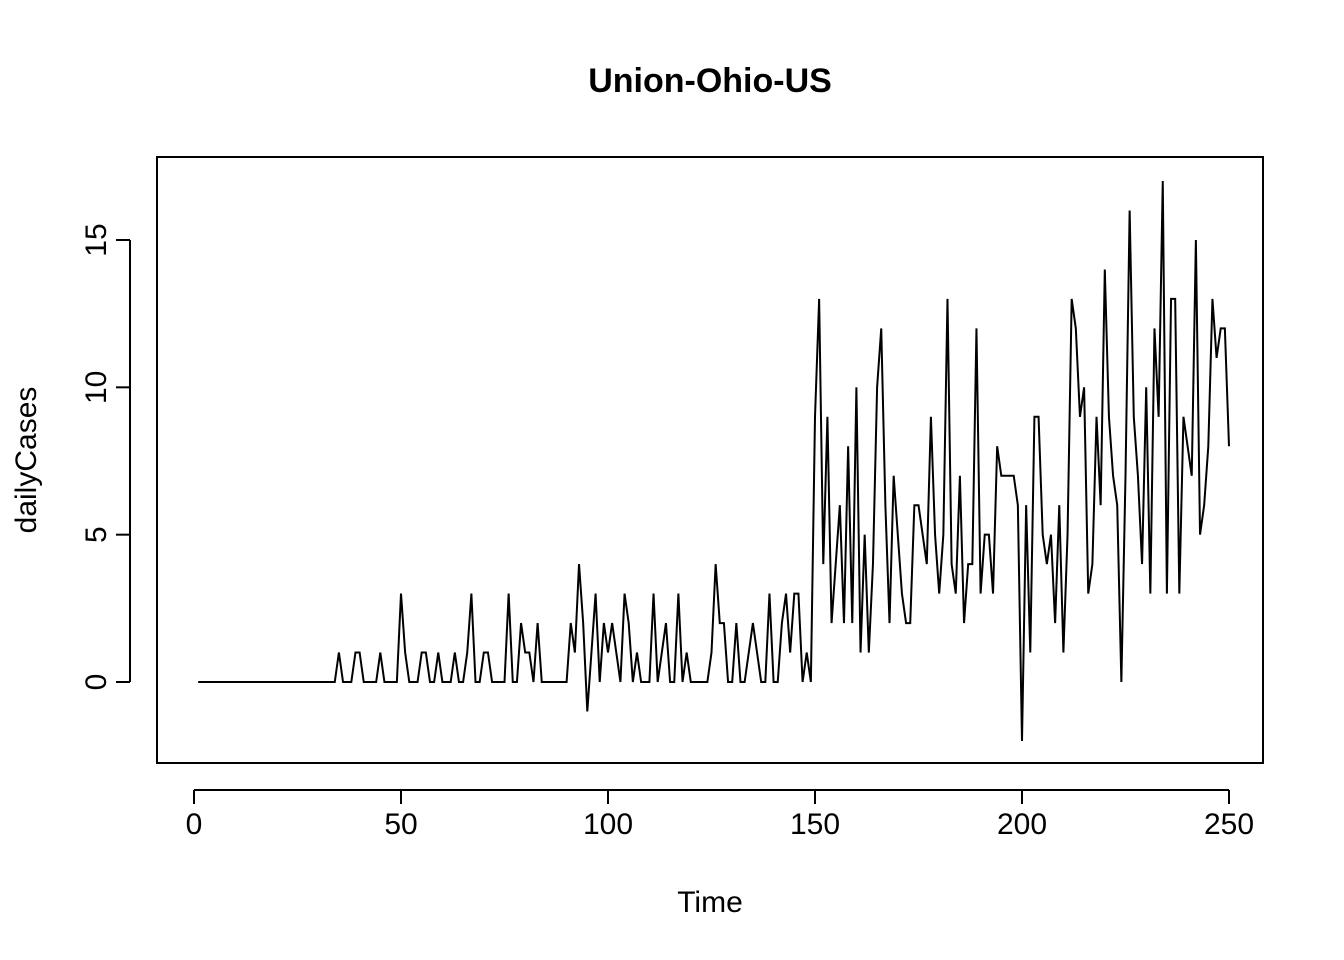 The image size is (1344, 960). What do you see at coordinates (96, 239) in the screenshot?
I see `y-tick-label: 15` at bounding box center [96, 239].